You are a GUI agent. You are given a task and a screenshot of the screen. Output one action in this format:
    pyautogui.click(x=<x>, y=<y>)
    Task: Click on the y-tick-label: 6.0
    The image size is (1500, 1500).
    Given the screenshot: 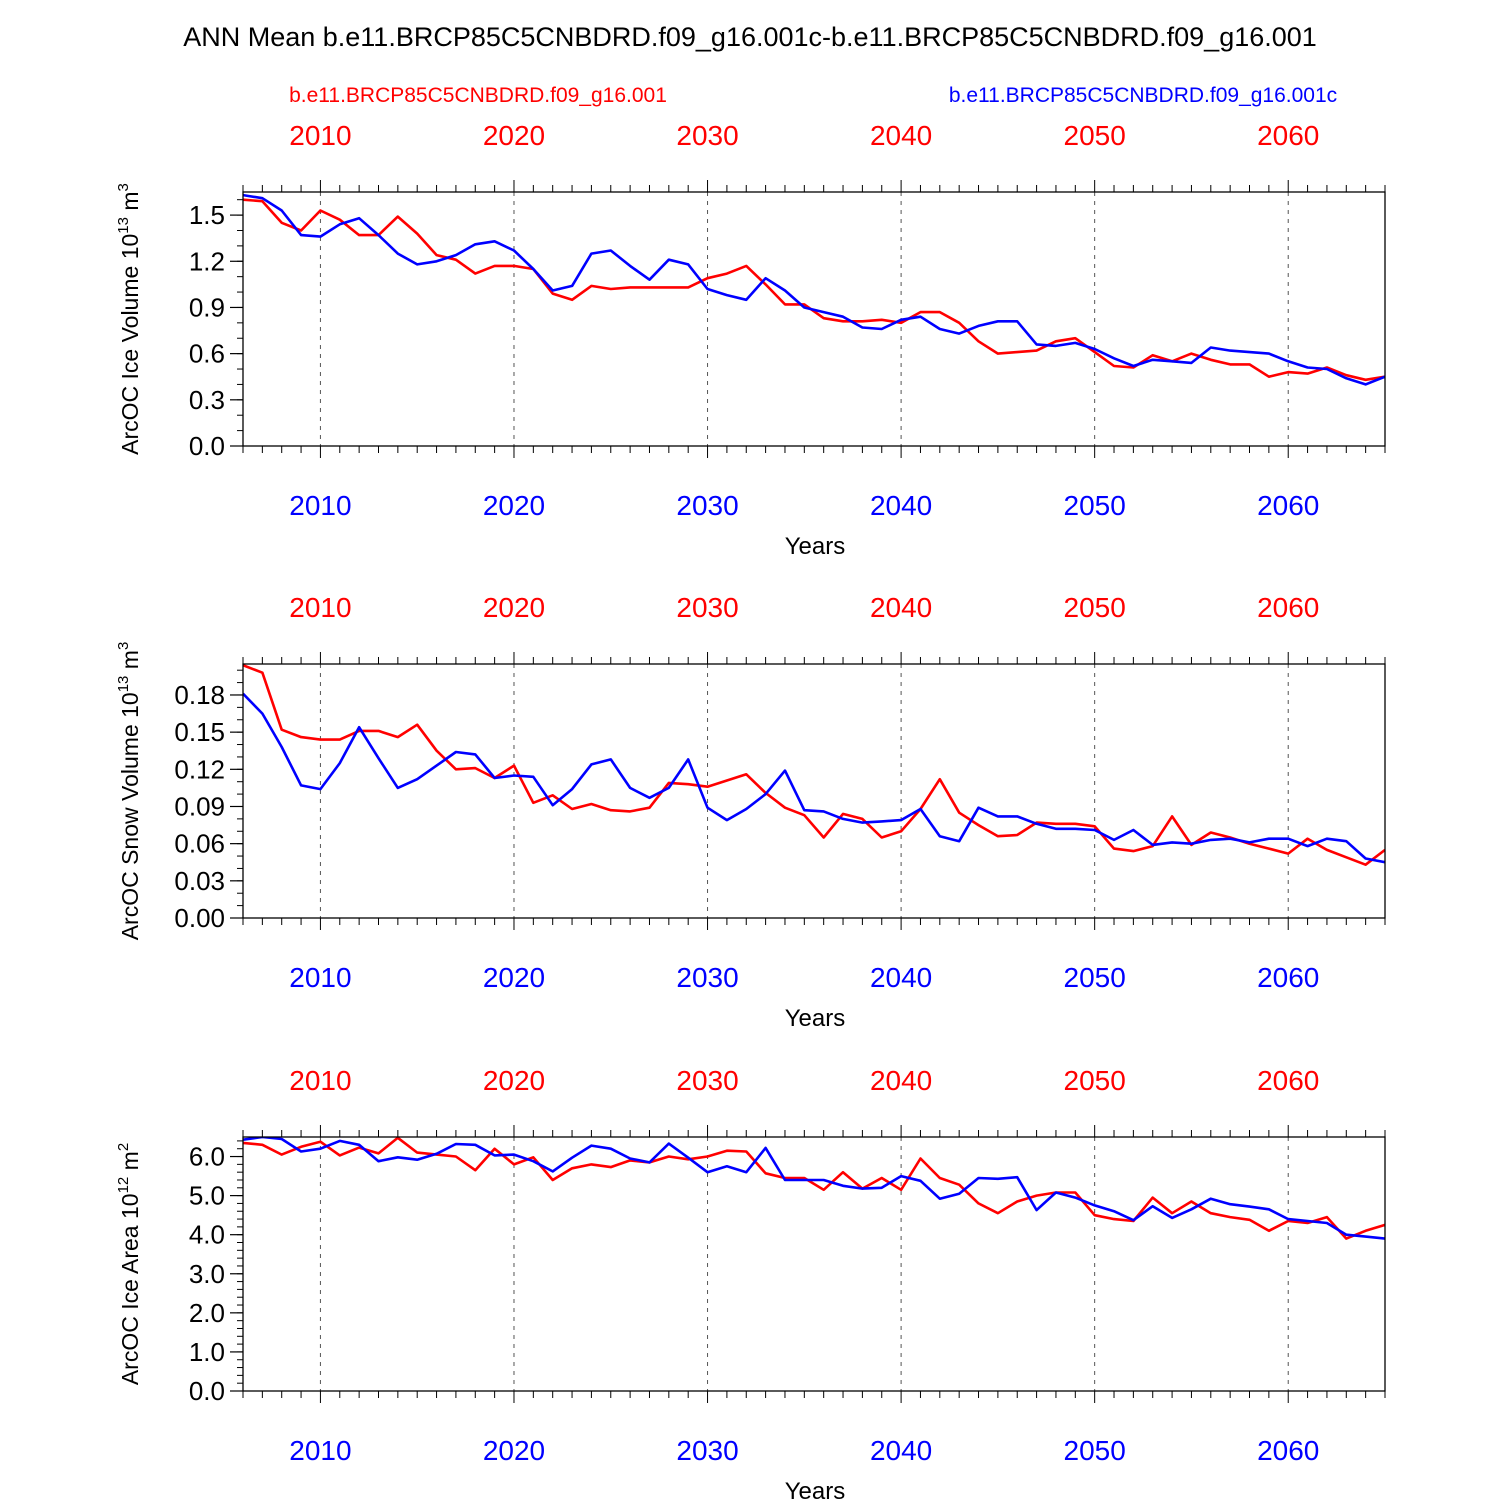 What is the action you would take?
    pyautogui.click(x=207, y=1157)
    